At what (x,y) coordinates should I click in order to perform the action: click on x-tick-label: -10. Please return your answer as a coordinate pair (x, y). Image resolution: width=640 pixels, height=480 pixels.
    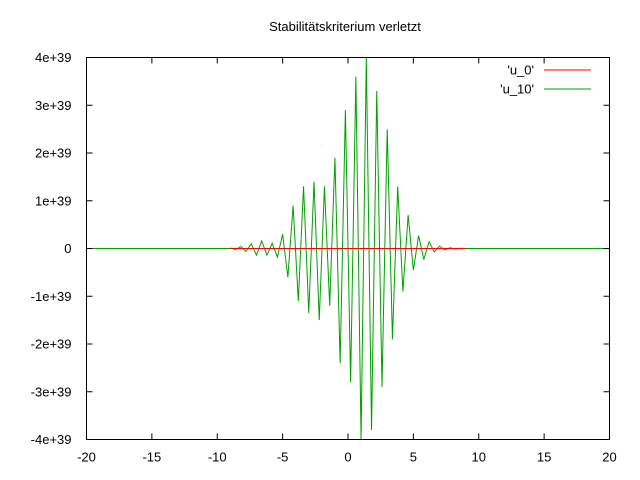
    Looking at the image, I should click on (217, 457).